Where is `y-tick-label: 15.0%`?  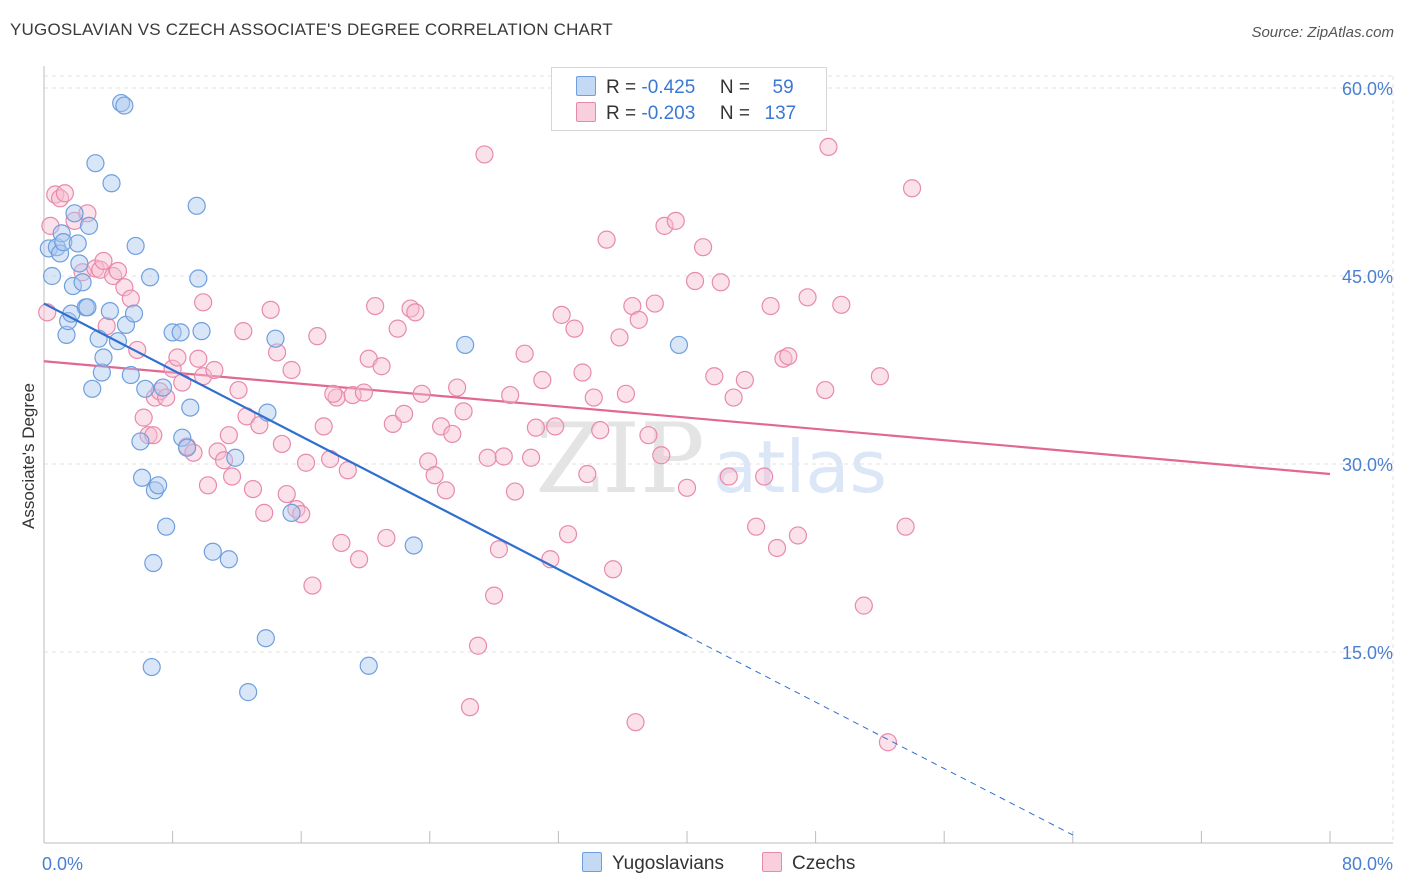
y-tick-label: 15.0% is located at coordinates (1367, 653).